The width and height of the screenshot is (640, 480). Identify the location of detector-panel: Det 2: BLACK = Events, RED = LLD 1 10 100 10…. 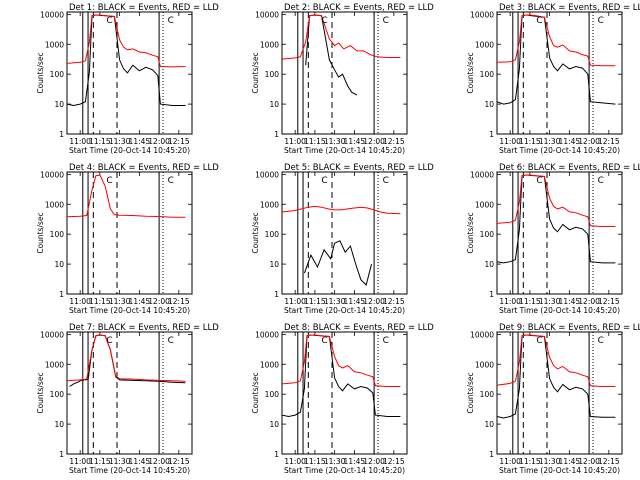
(342, 79).